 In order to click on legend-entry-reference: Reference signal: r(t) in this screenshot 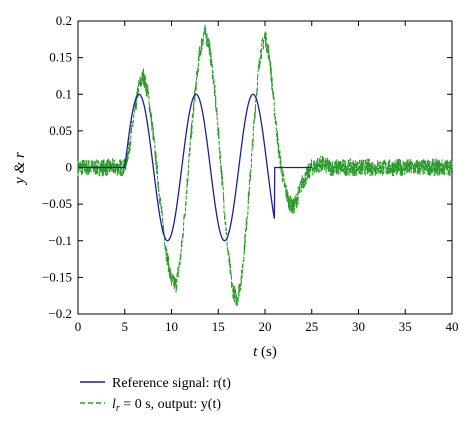, I will do `click(171, 383)`.